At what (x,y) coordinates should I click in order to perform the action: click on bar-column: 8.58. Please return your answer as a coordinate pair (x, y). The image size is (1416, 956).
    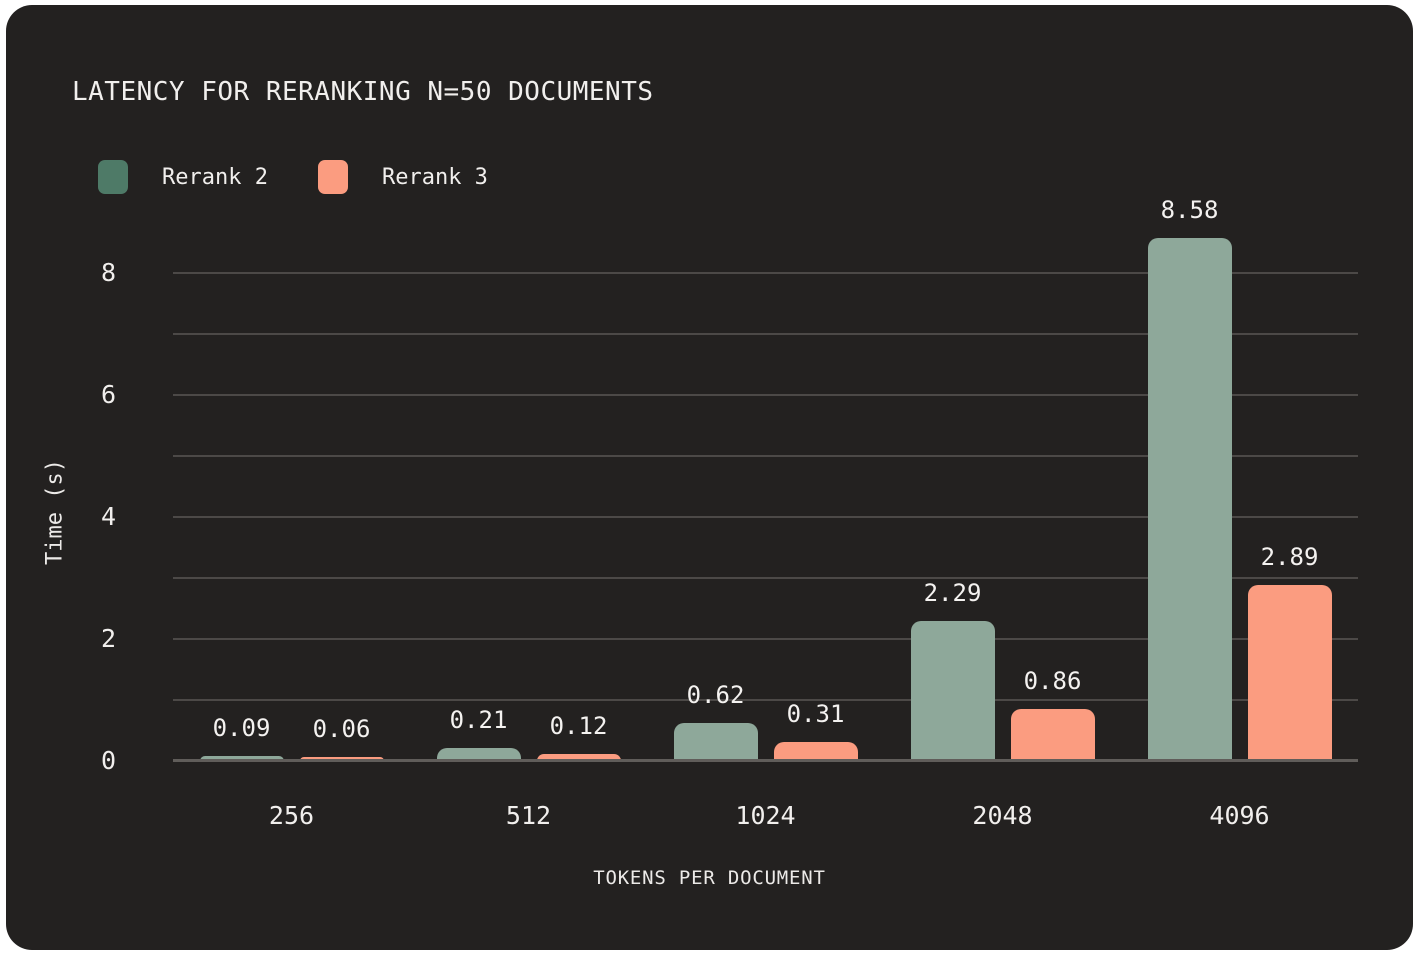
    Looking at the image, I should click on (1189, 478).